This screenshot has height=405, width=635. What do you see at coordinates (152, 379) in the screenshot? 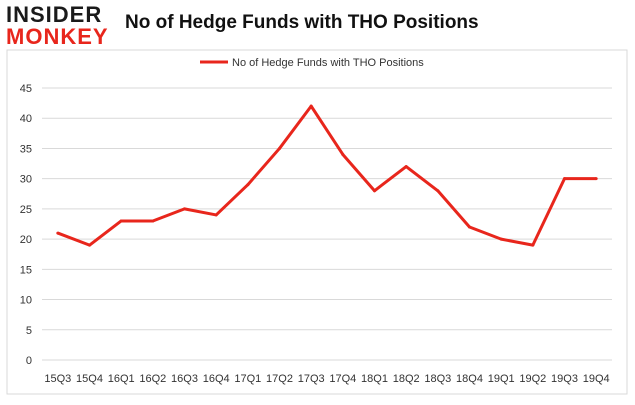
I see `x-tick-label: 16Q2` at bounding box center [152, 379].